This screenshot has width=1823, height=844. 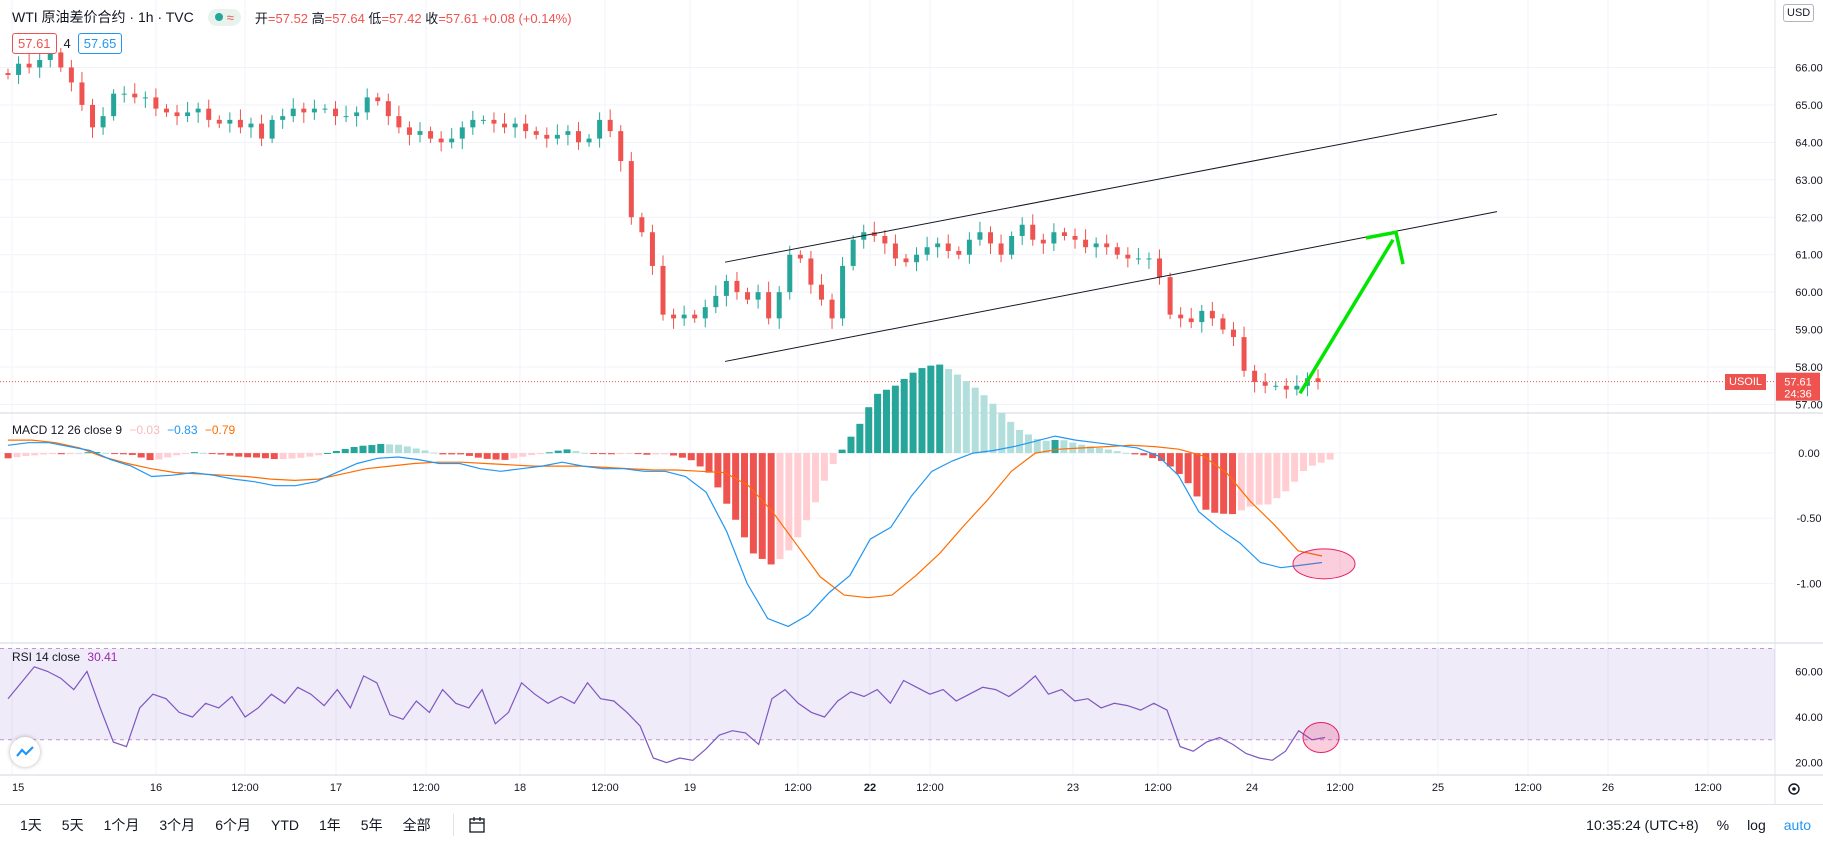 What do you see at coordinates (18, 788) in the screenshot?
I see `time-axis-tick: 15` at bounding box center [18, 788].